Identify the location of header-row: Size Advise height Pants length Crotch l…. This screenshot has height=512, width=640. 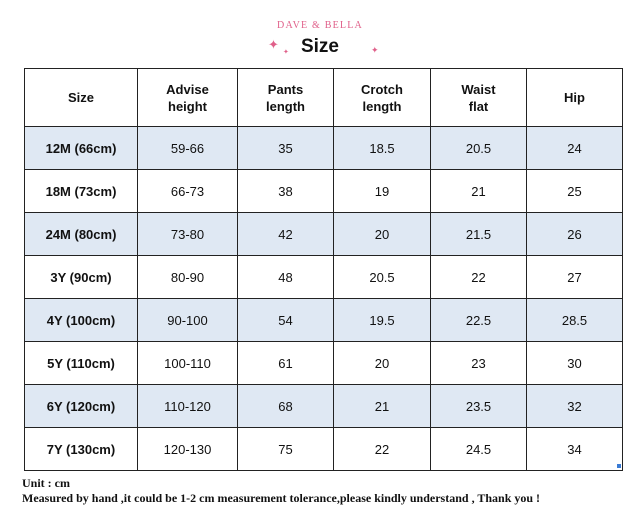
(323, 97).